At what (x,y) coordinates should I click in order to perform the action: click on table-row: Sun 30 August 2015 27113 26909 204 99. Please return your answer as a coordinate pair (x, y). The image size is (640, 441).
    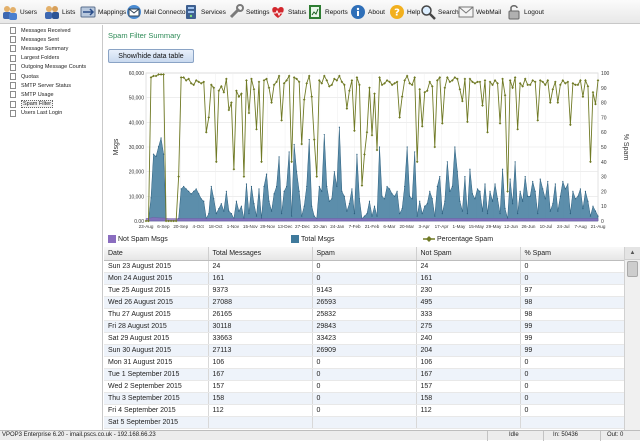
    Looking at the image, I should click on (364, 350).